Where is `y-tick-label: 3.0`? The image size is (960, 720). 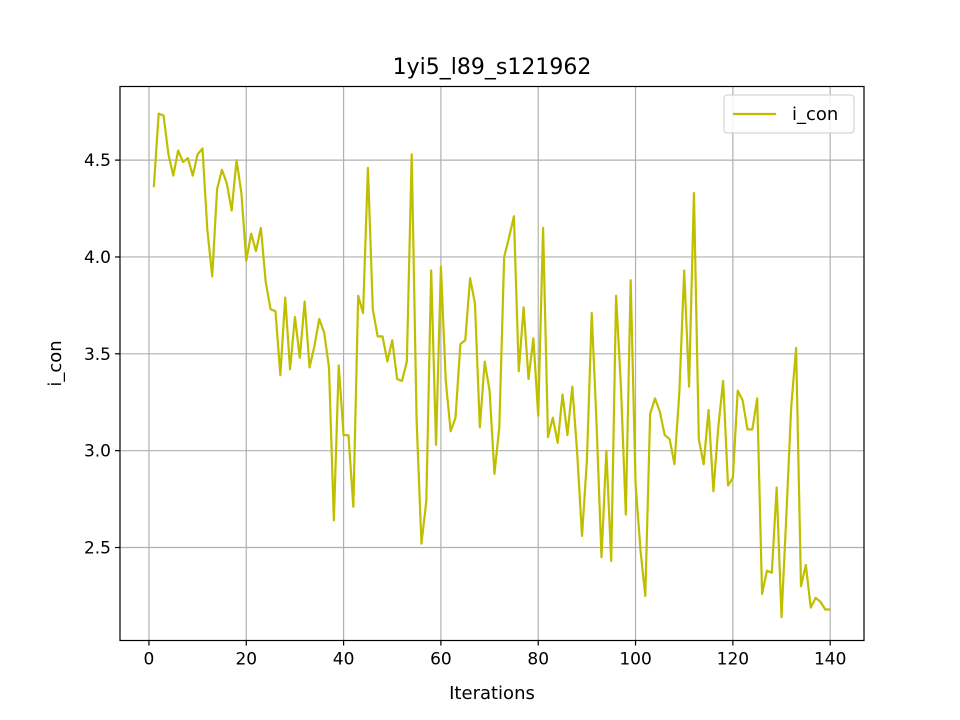 y-tick-label: 3.0 is located at coordinates (97, 452).